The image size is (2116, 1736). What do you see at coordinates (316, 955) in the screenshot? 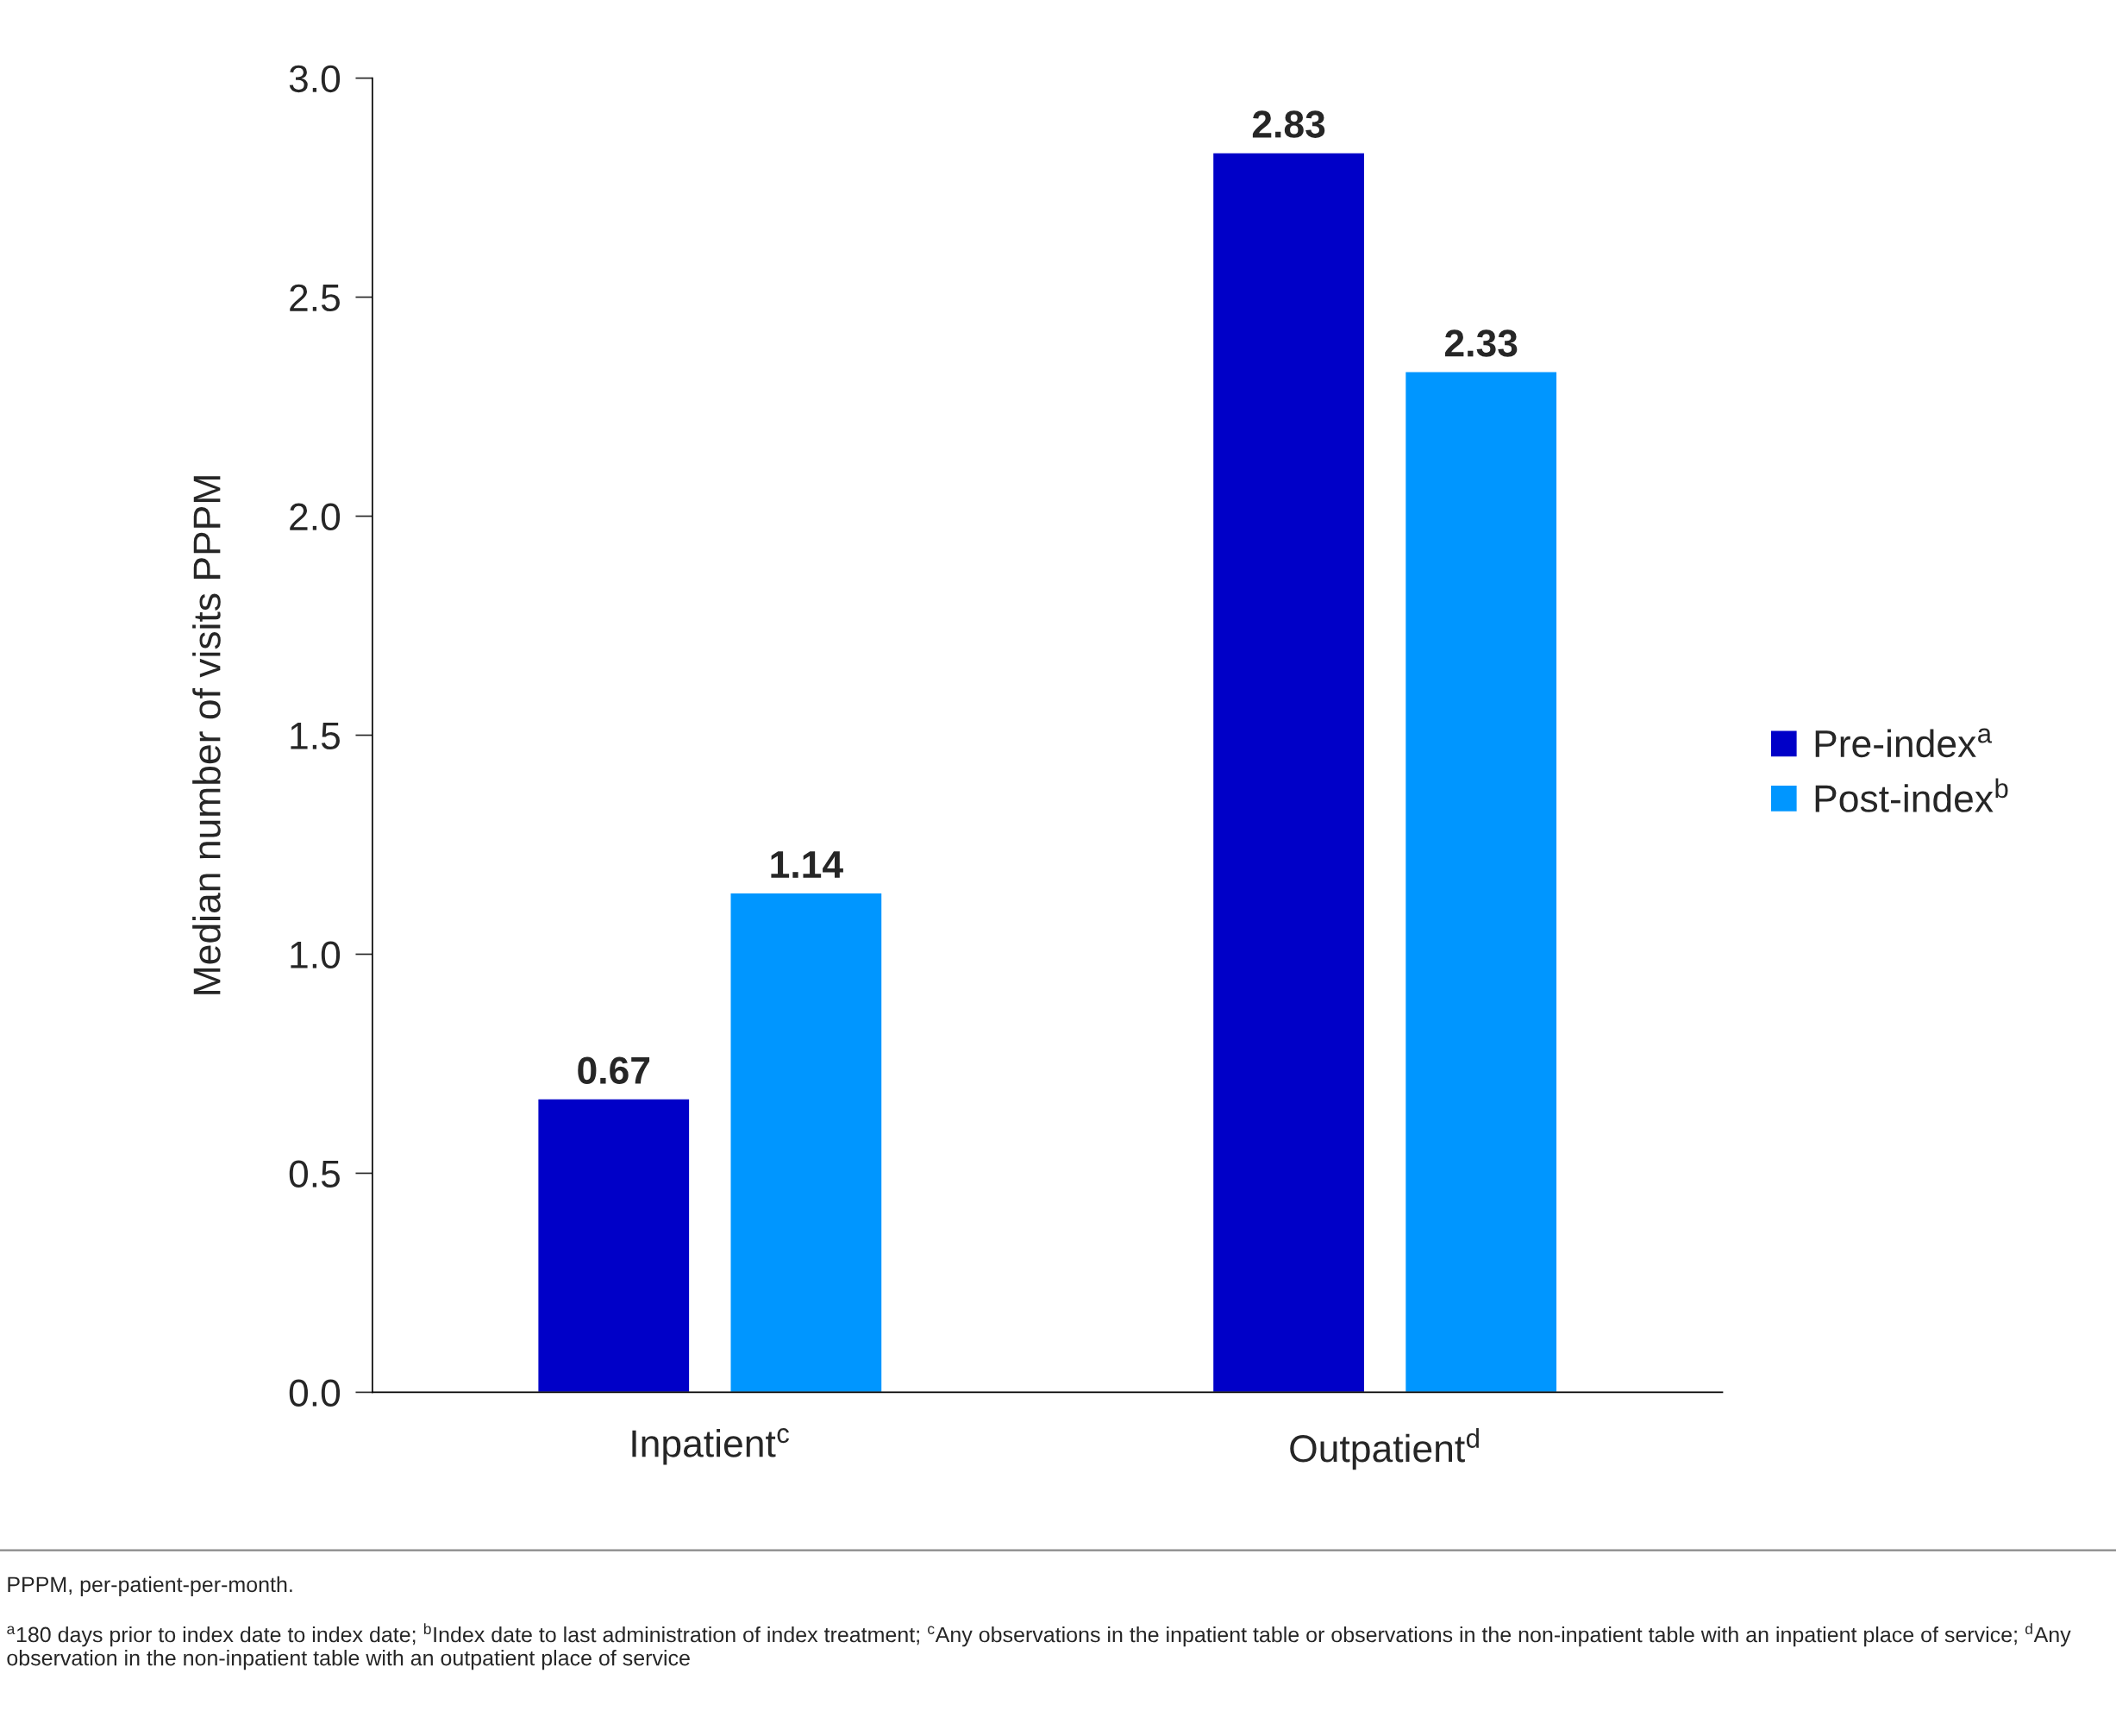
I see `text: 1.0` at bounding box center [316, 955].